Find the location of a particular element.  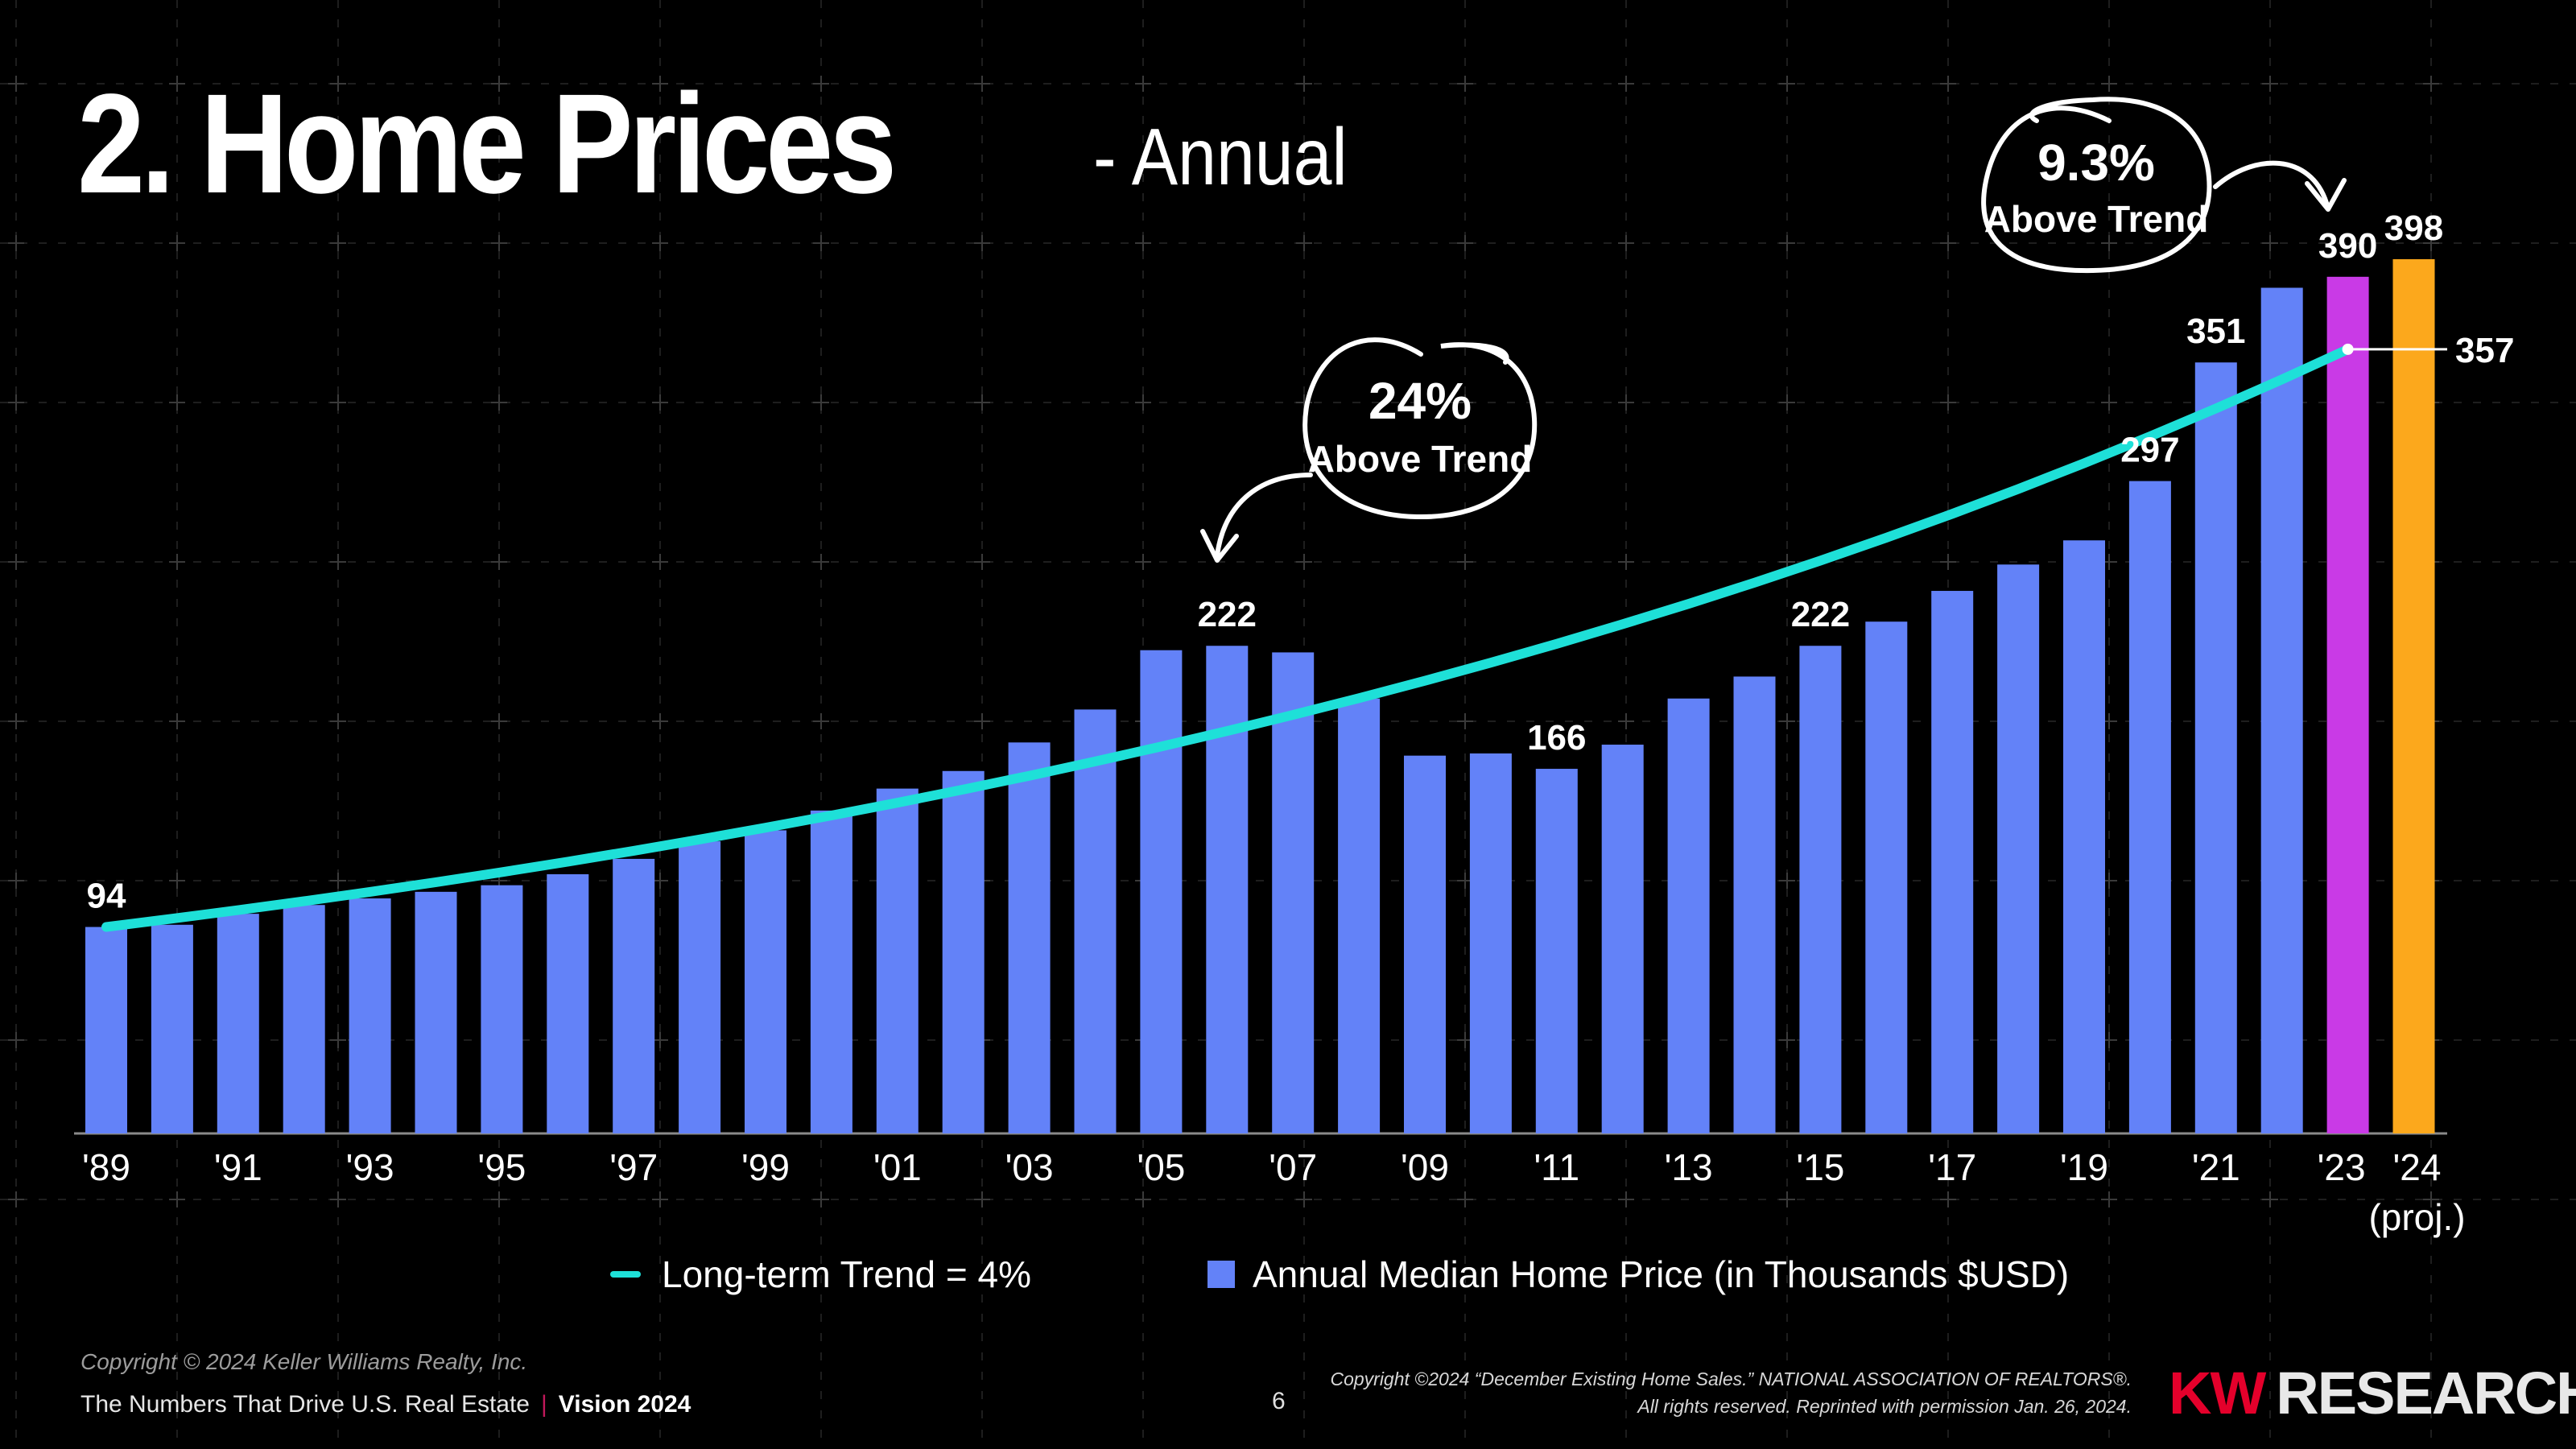

kw-research-logo: KW RESEARCH is located at coordinates (2372, 1393).